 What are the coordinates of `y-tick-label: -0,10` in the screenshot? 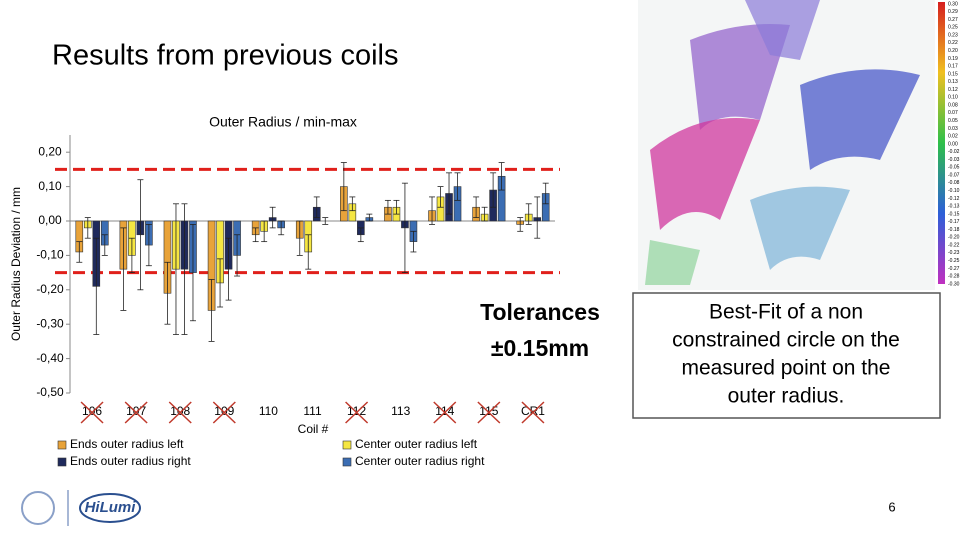 It's located at (50, 255).